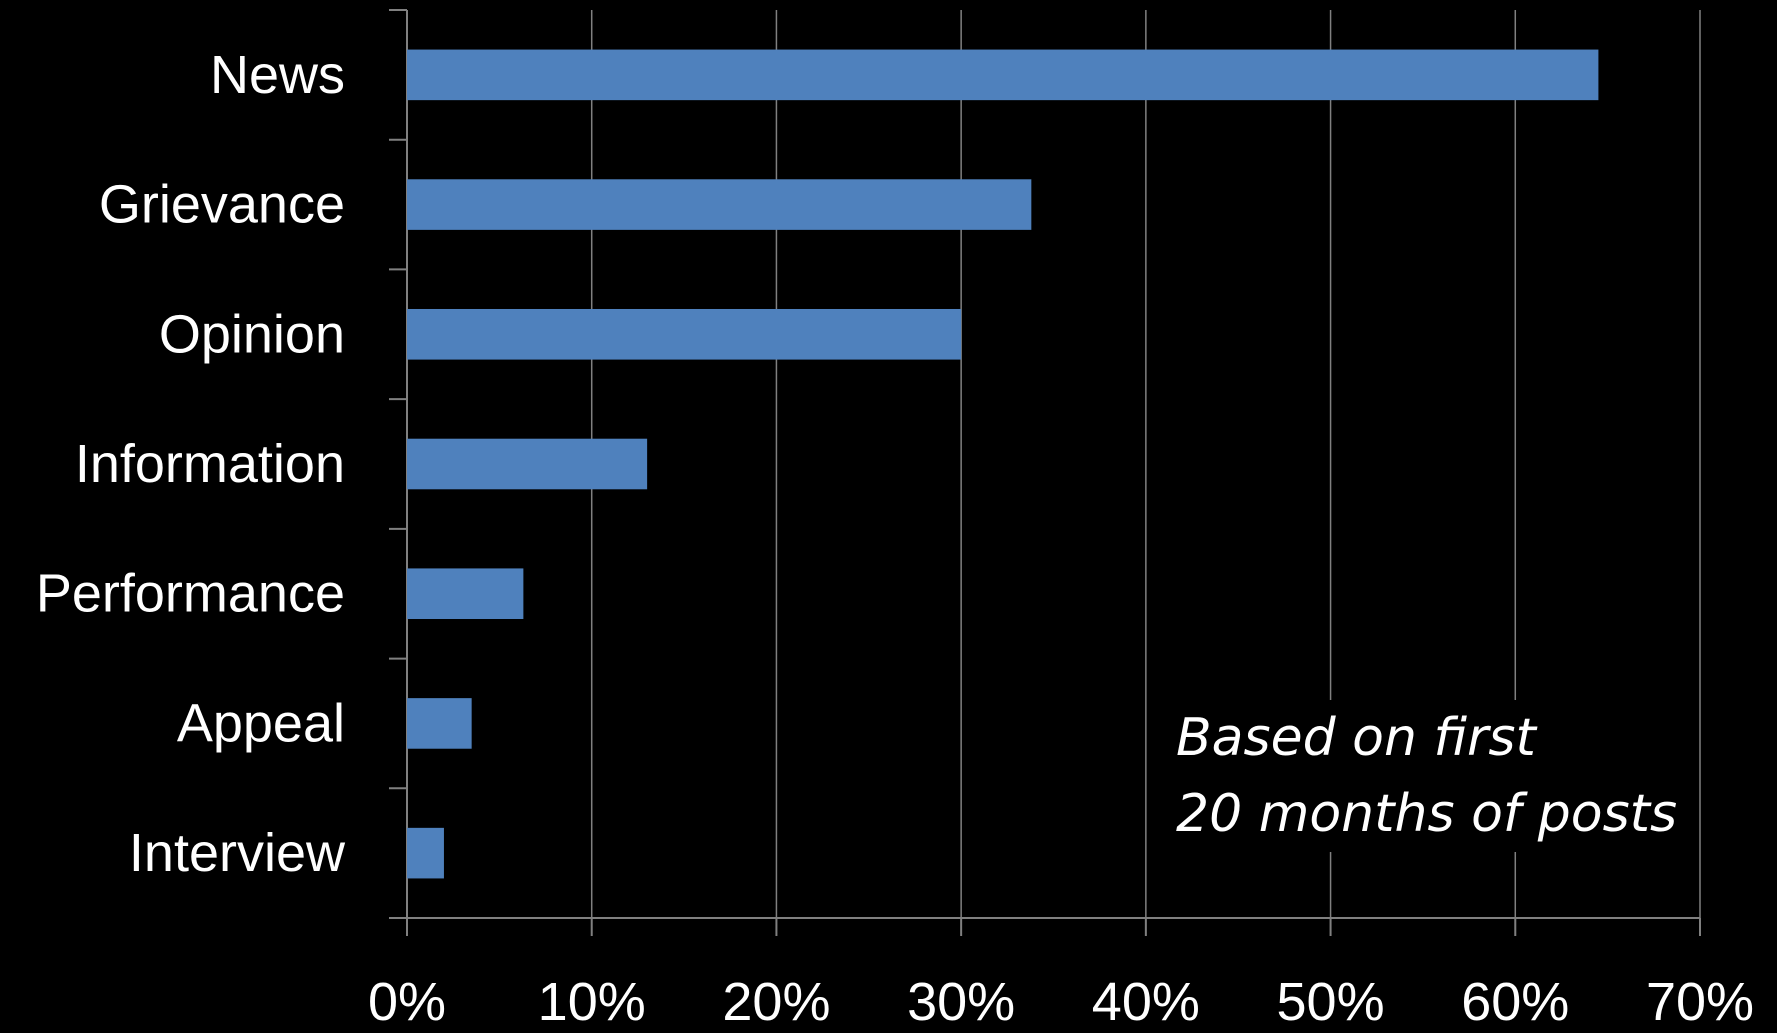  Describe the element at coordinates (1427, 776) in the screenshot. I see `chart-annotation: Based on first 20 months of posts` at that location.